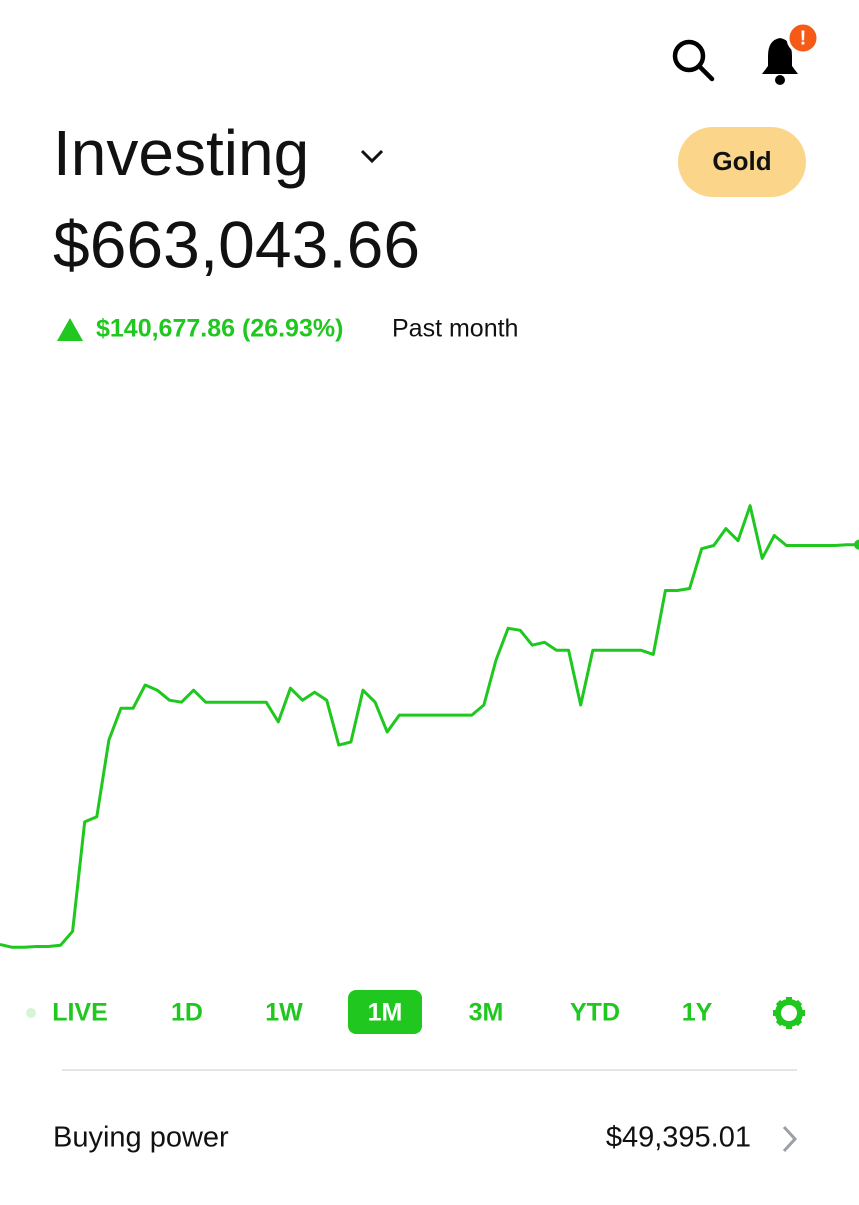 The image size is (859, 1205). I want to click on buying-power-label: Buying power, so click(141, 1138).